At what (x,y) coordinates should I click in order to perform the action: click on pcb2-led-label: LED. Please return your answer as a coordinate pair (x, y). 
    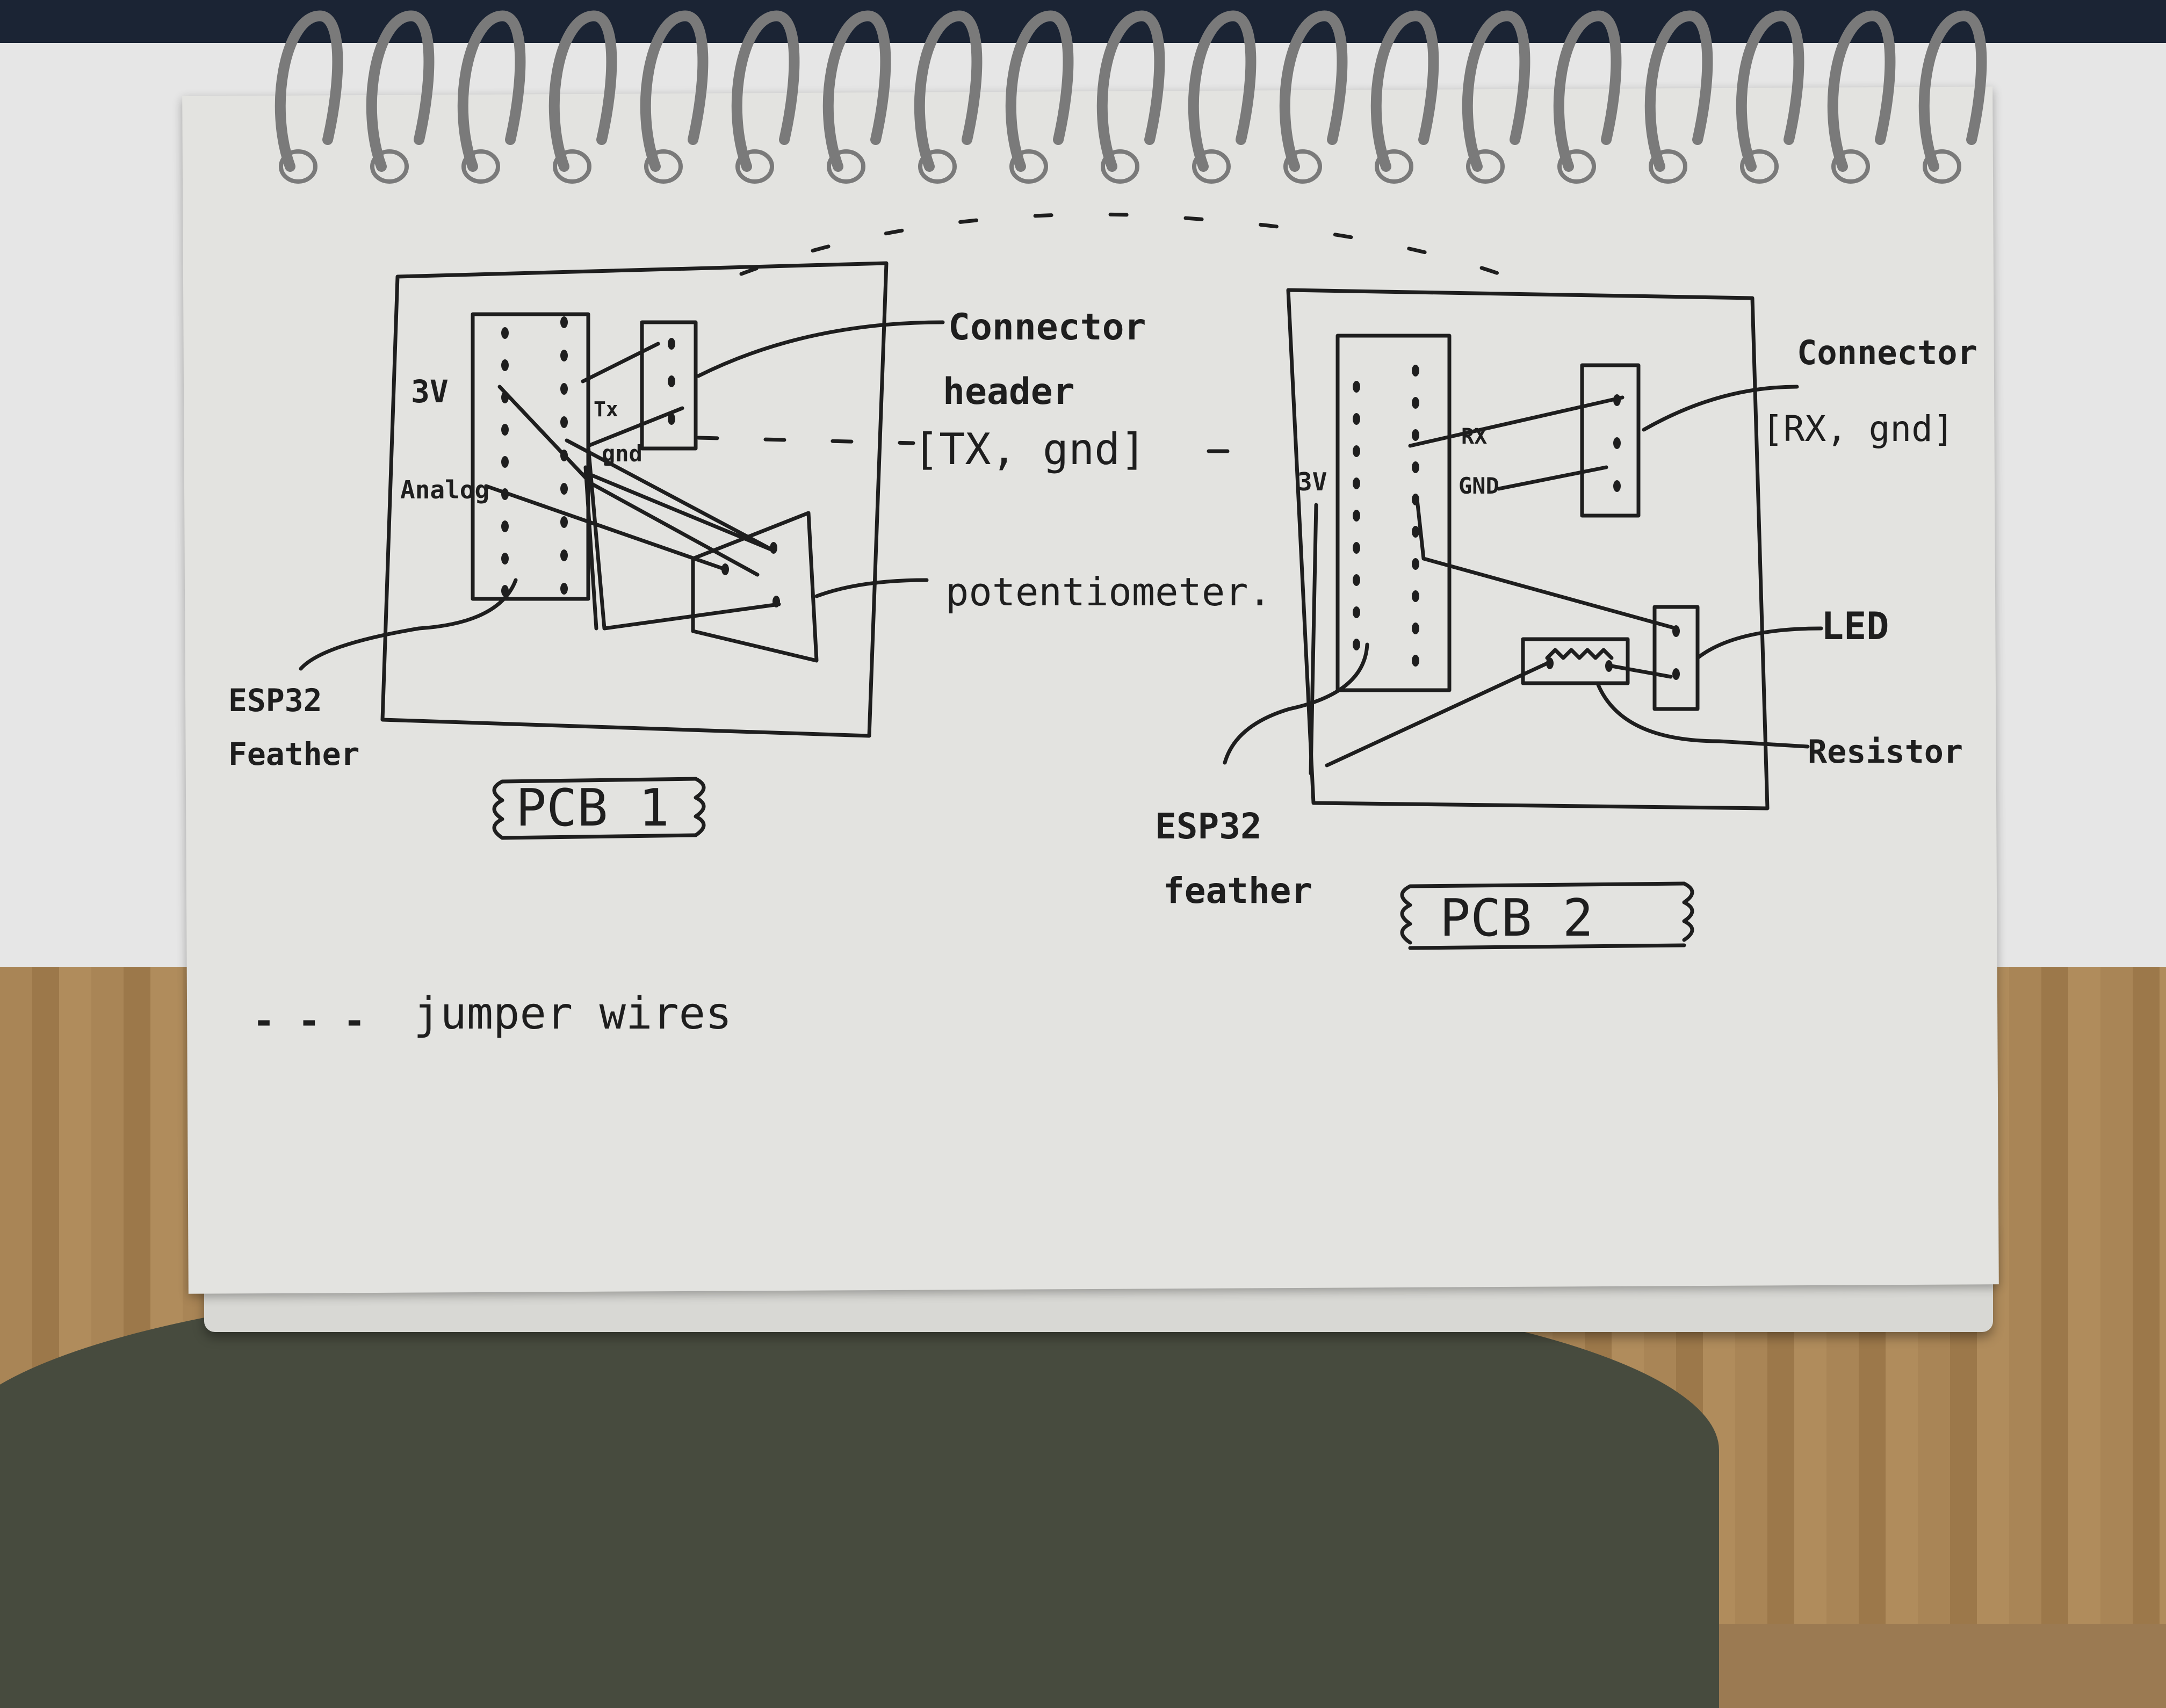
    Looking at the image, I should click on (1855, 626).